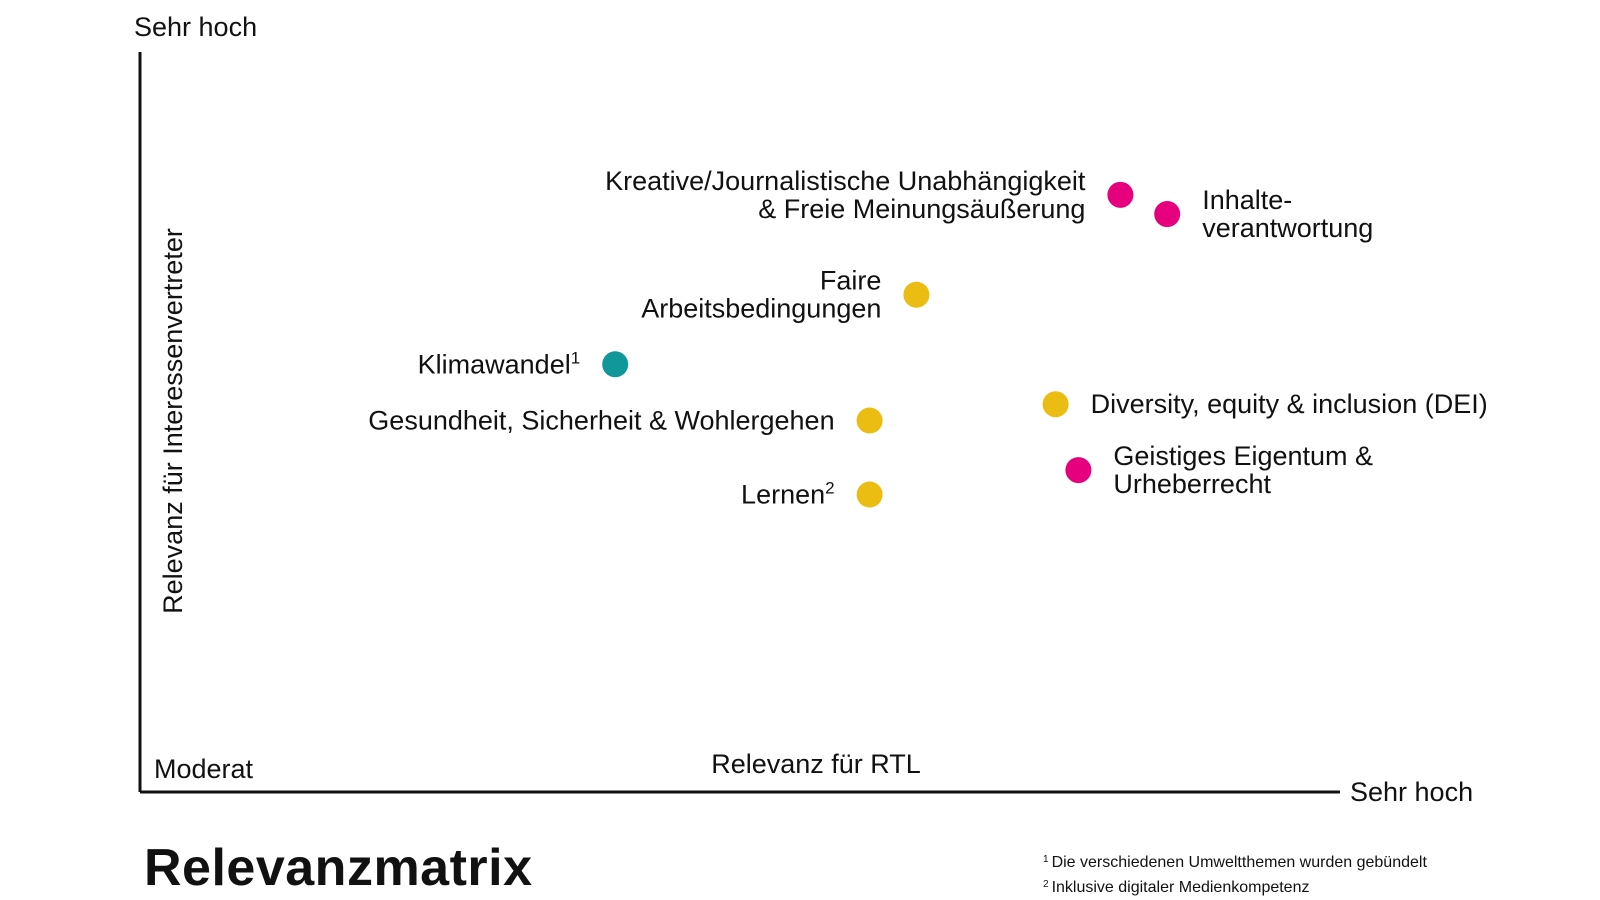  Describe the element at coordinates (204, 769) in the screenshot. I see `x-axis-low-label: Moderat` at that location.